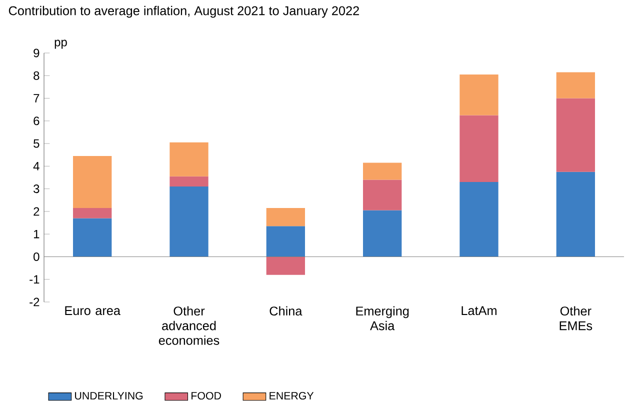 This screenshot has height=407, width=627. I want to click on y-tick-label: 7, so click(37, 98).